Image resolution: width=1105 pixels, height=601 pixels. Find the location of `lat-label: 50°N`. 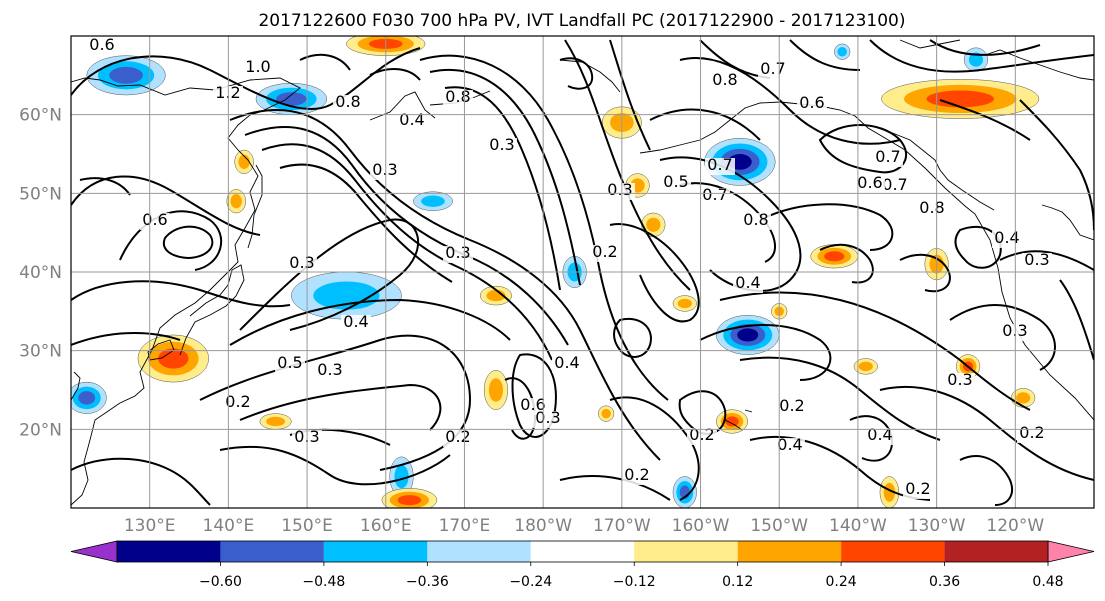

lat-label: 50°N is located at coordinates (40, 194).